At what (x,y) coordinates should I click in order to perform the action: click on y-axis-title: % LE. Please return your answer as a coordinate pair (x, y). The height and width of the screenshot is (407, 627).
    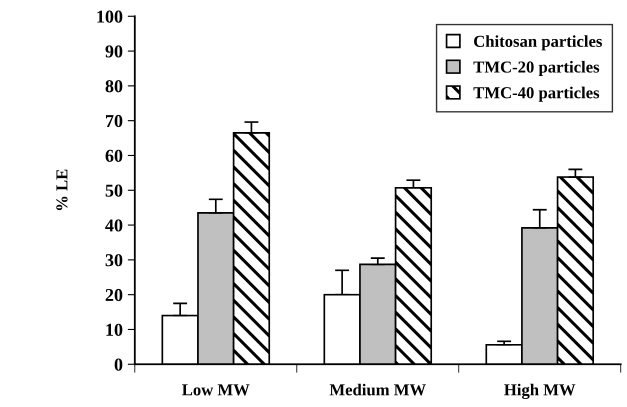
    Looking at the image, I should click on (62, 190).